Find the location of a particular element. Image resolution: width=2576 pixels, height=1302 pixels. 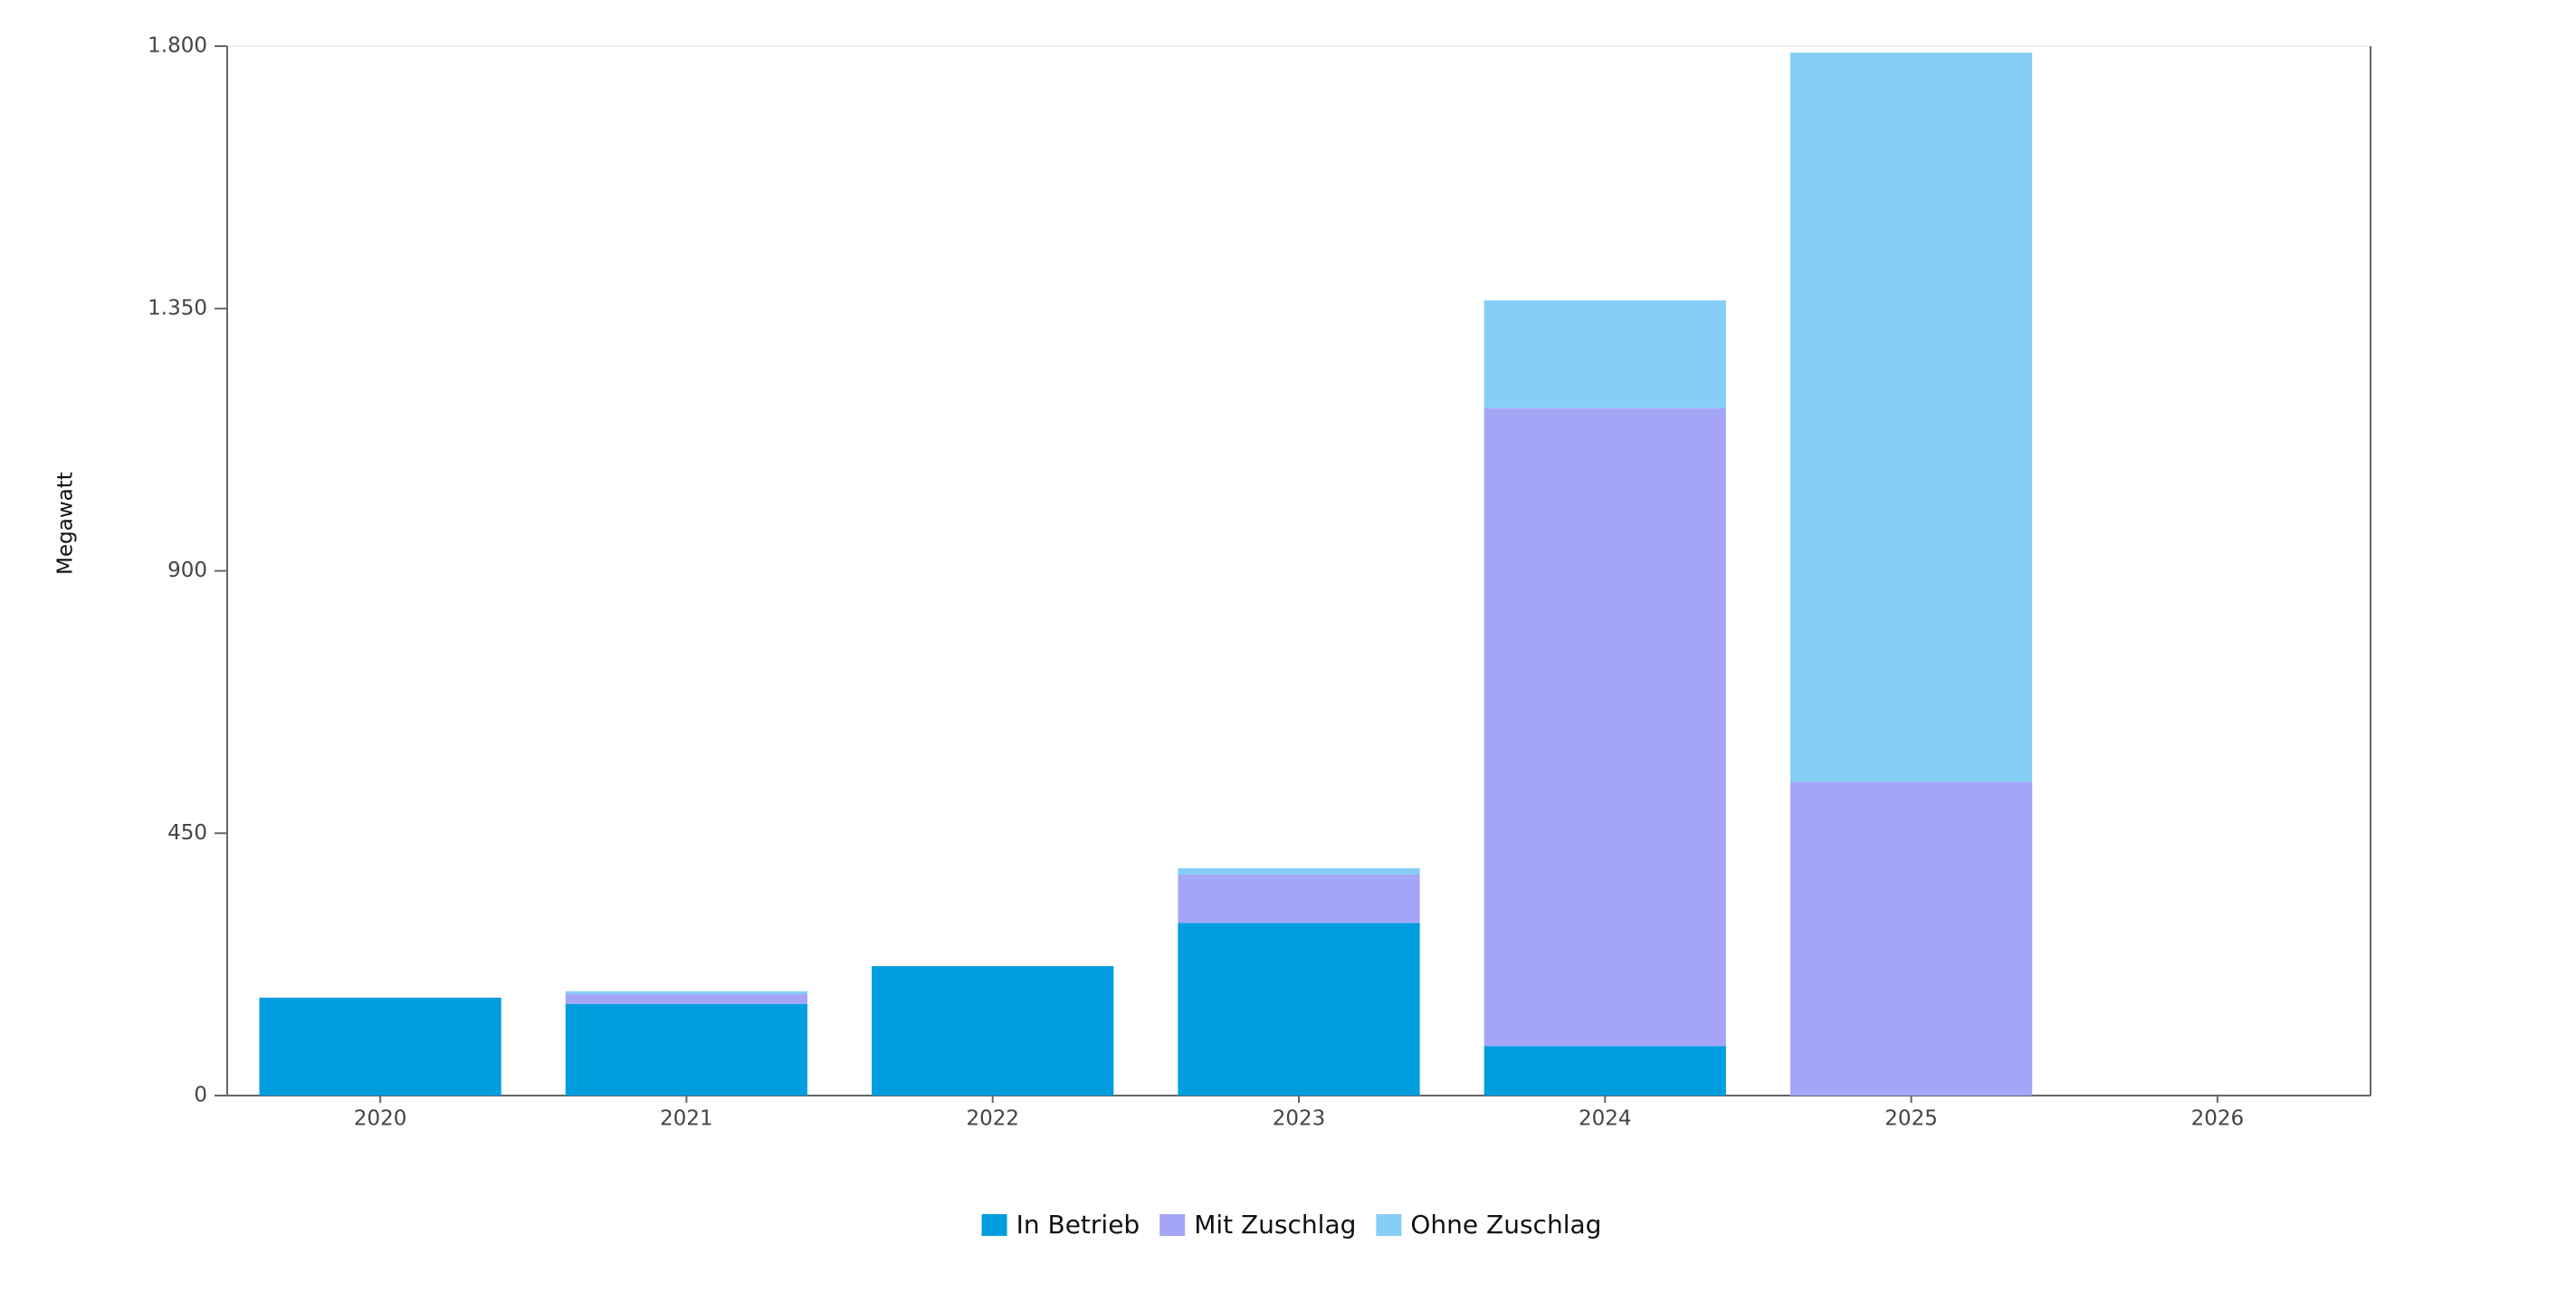

y-tick-label: 450 is located at coordinates (187, 833).